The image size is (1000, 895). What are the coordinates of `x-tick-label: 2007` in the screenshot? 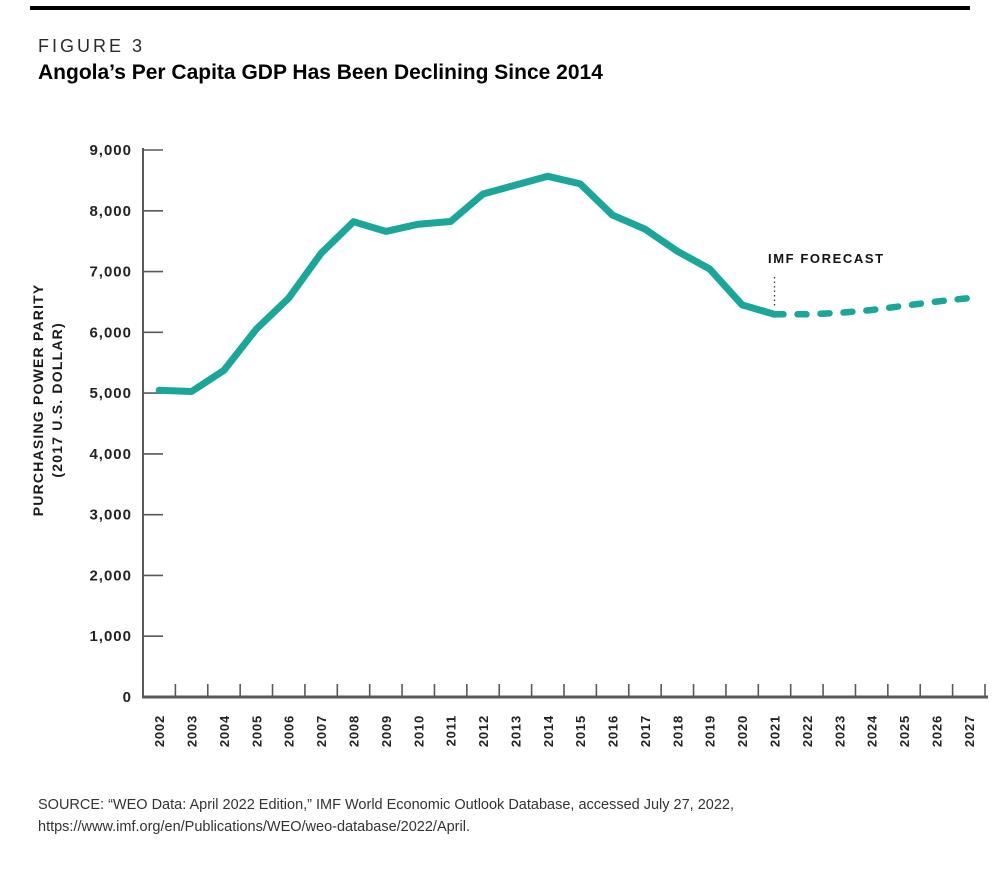 It's located at (321, 731).